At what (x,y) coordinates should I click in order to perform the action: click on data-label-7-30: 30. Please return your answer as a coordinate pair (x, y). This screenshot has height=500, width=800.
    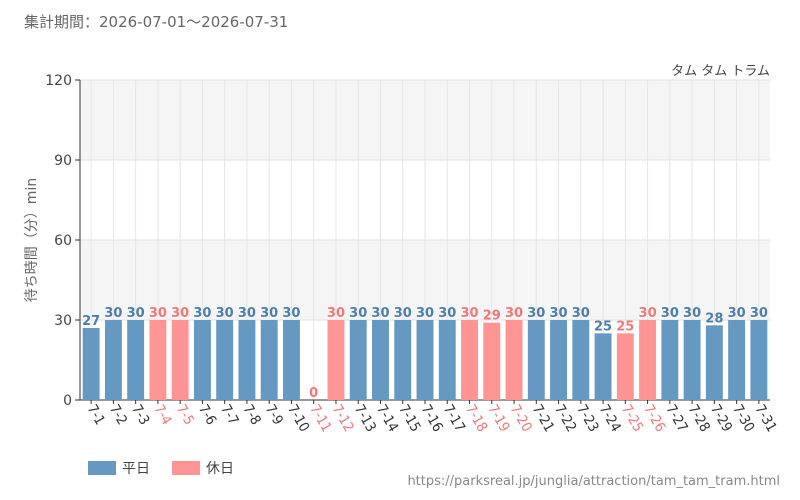
    Looking at the image, I should click on (737, 313).